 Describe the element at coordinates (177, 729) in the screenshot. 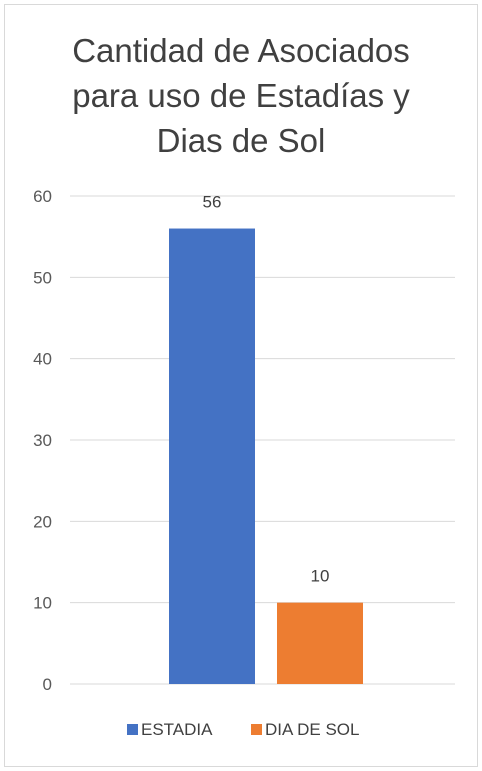

I see `legend-label-estadia: ESTADIA` at that location.